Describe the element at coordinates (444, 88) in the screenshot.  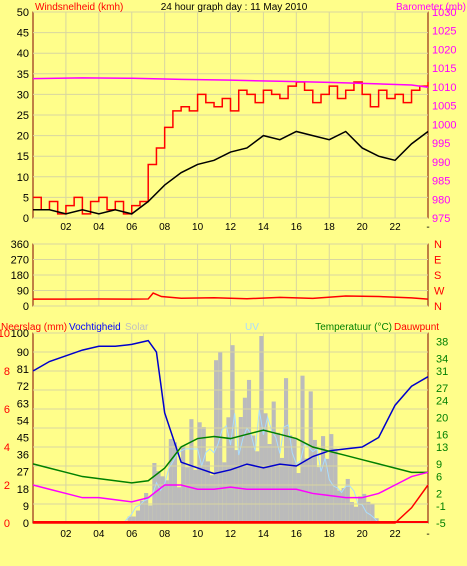
I see `baro-tick-label: 1010` at that location.